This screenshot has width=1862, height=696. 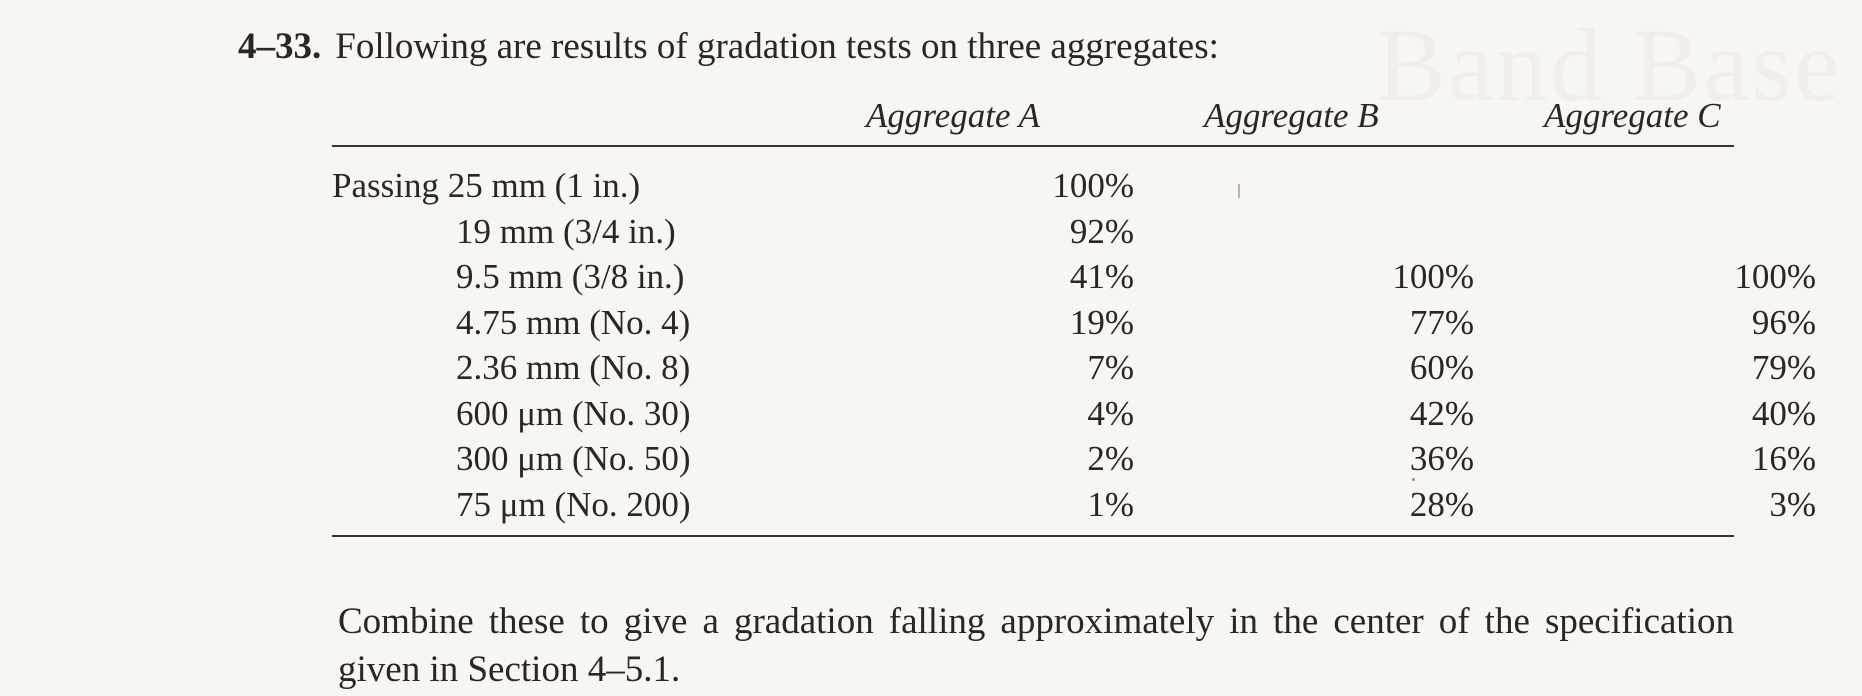 What do you see at coordinates (1775, 276) in the screenshot?
I see `cell-aggregate-c: 100%` at bounding box center [1775, 276].